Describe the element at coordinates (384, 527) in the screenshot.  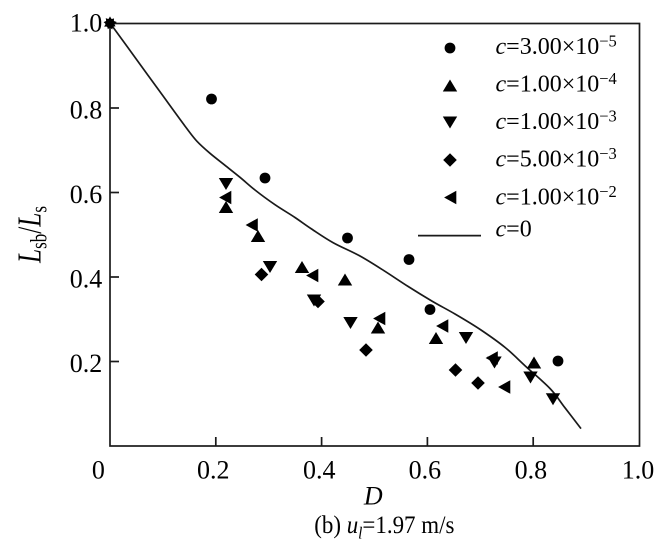
I see `svg-text: (b) ul=1.97 m/s` at that location.